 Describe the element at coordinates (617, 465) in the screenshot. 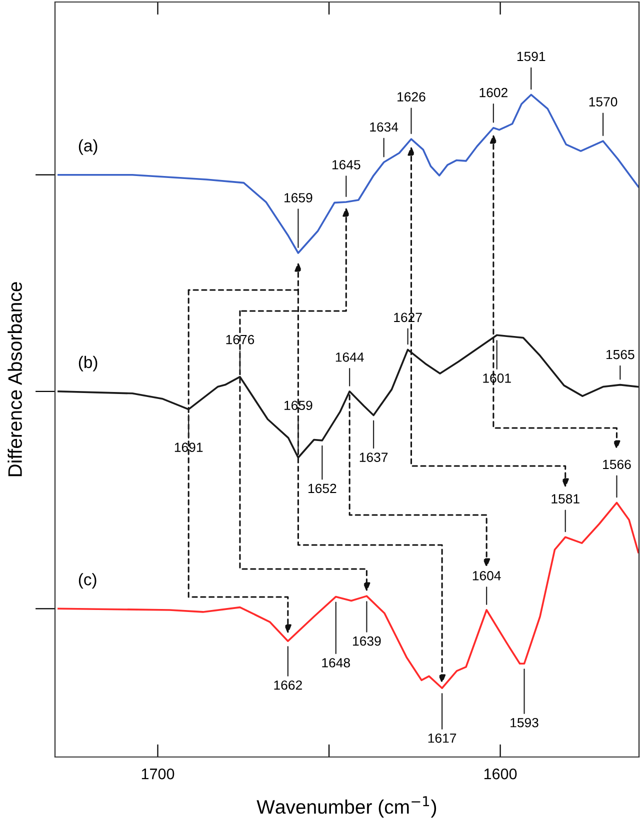

I see `annotation: 1566` at that location.